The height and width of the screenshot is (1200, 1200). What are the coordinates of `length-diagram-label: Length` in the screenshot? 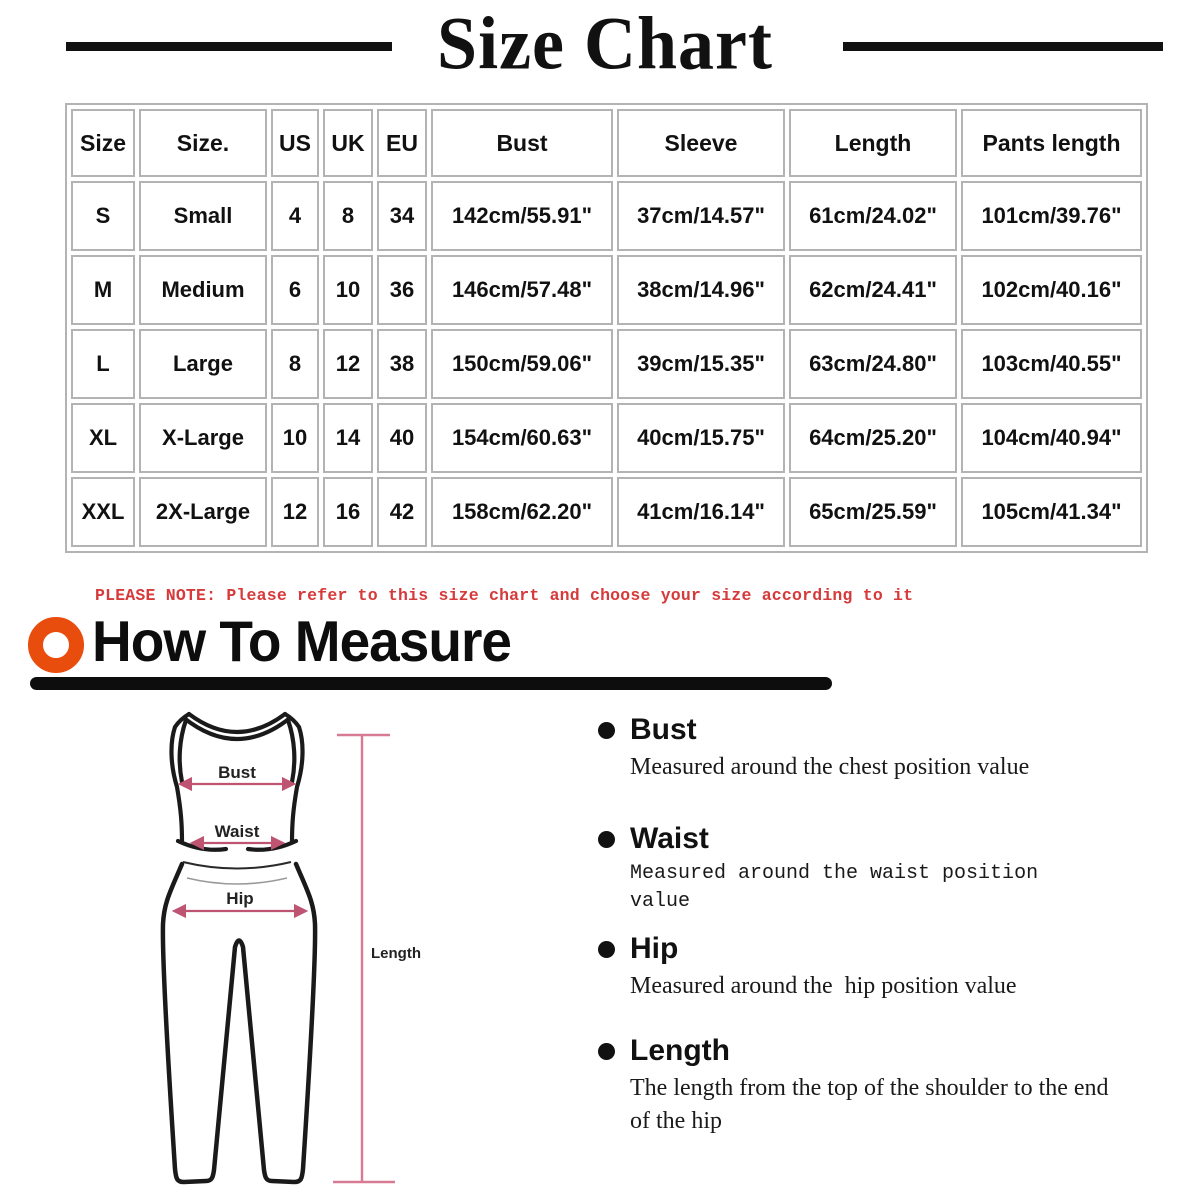 It's located at (396, 953).